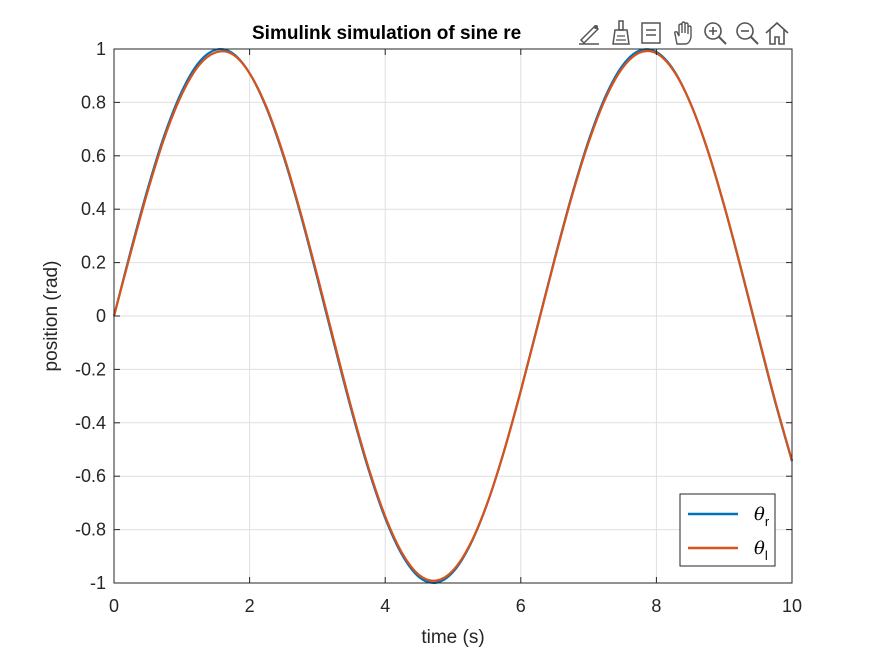  I want to click on zoom-out-button, so click(747, 33).